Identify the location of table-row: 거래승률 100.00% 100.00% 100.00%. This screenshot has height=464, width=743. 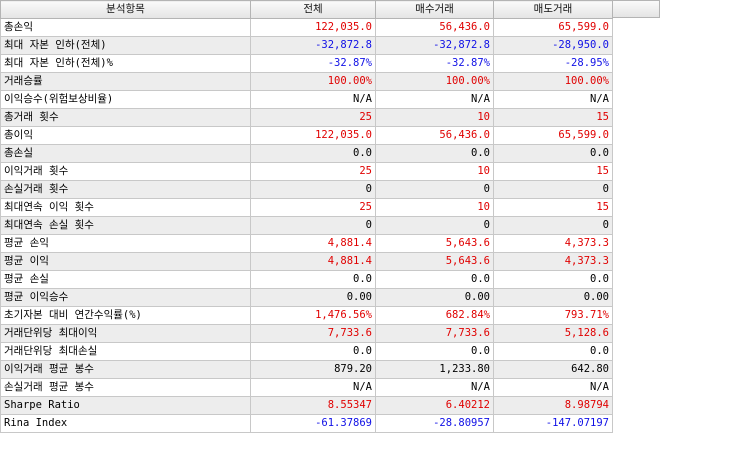
(306, 81).